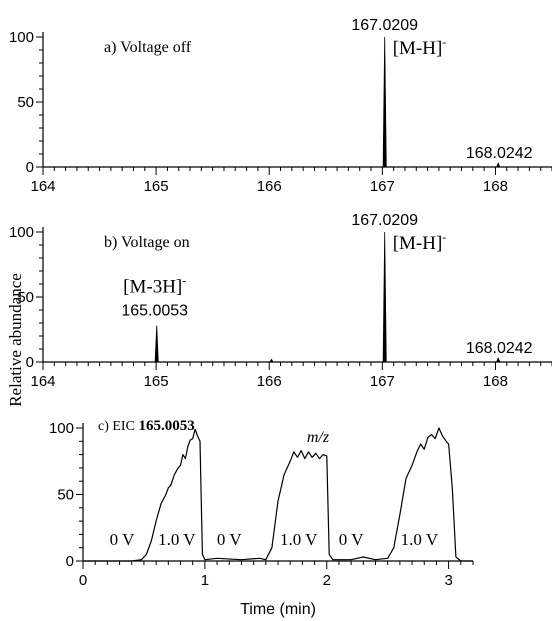 The image size is (552, 621). I want to click on x-tick-label: 3, so click(448, 580).